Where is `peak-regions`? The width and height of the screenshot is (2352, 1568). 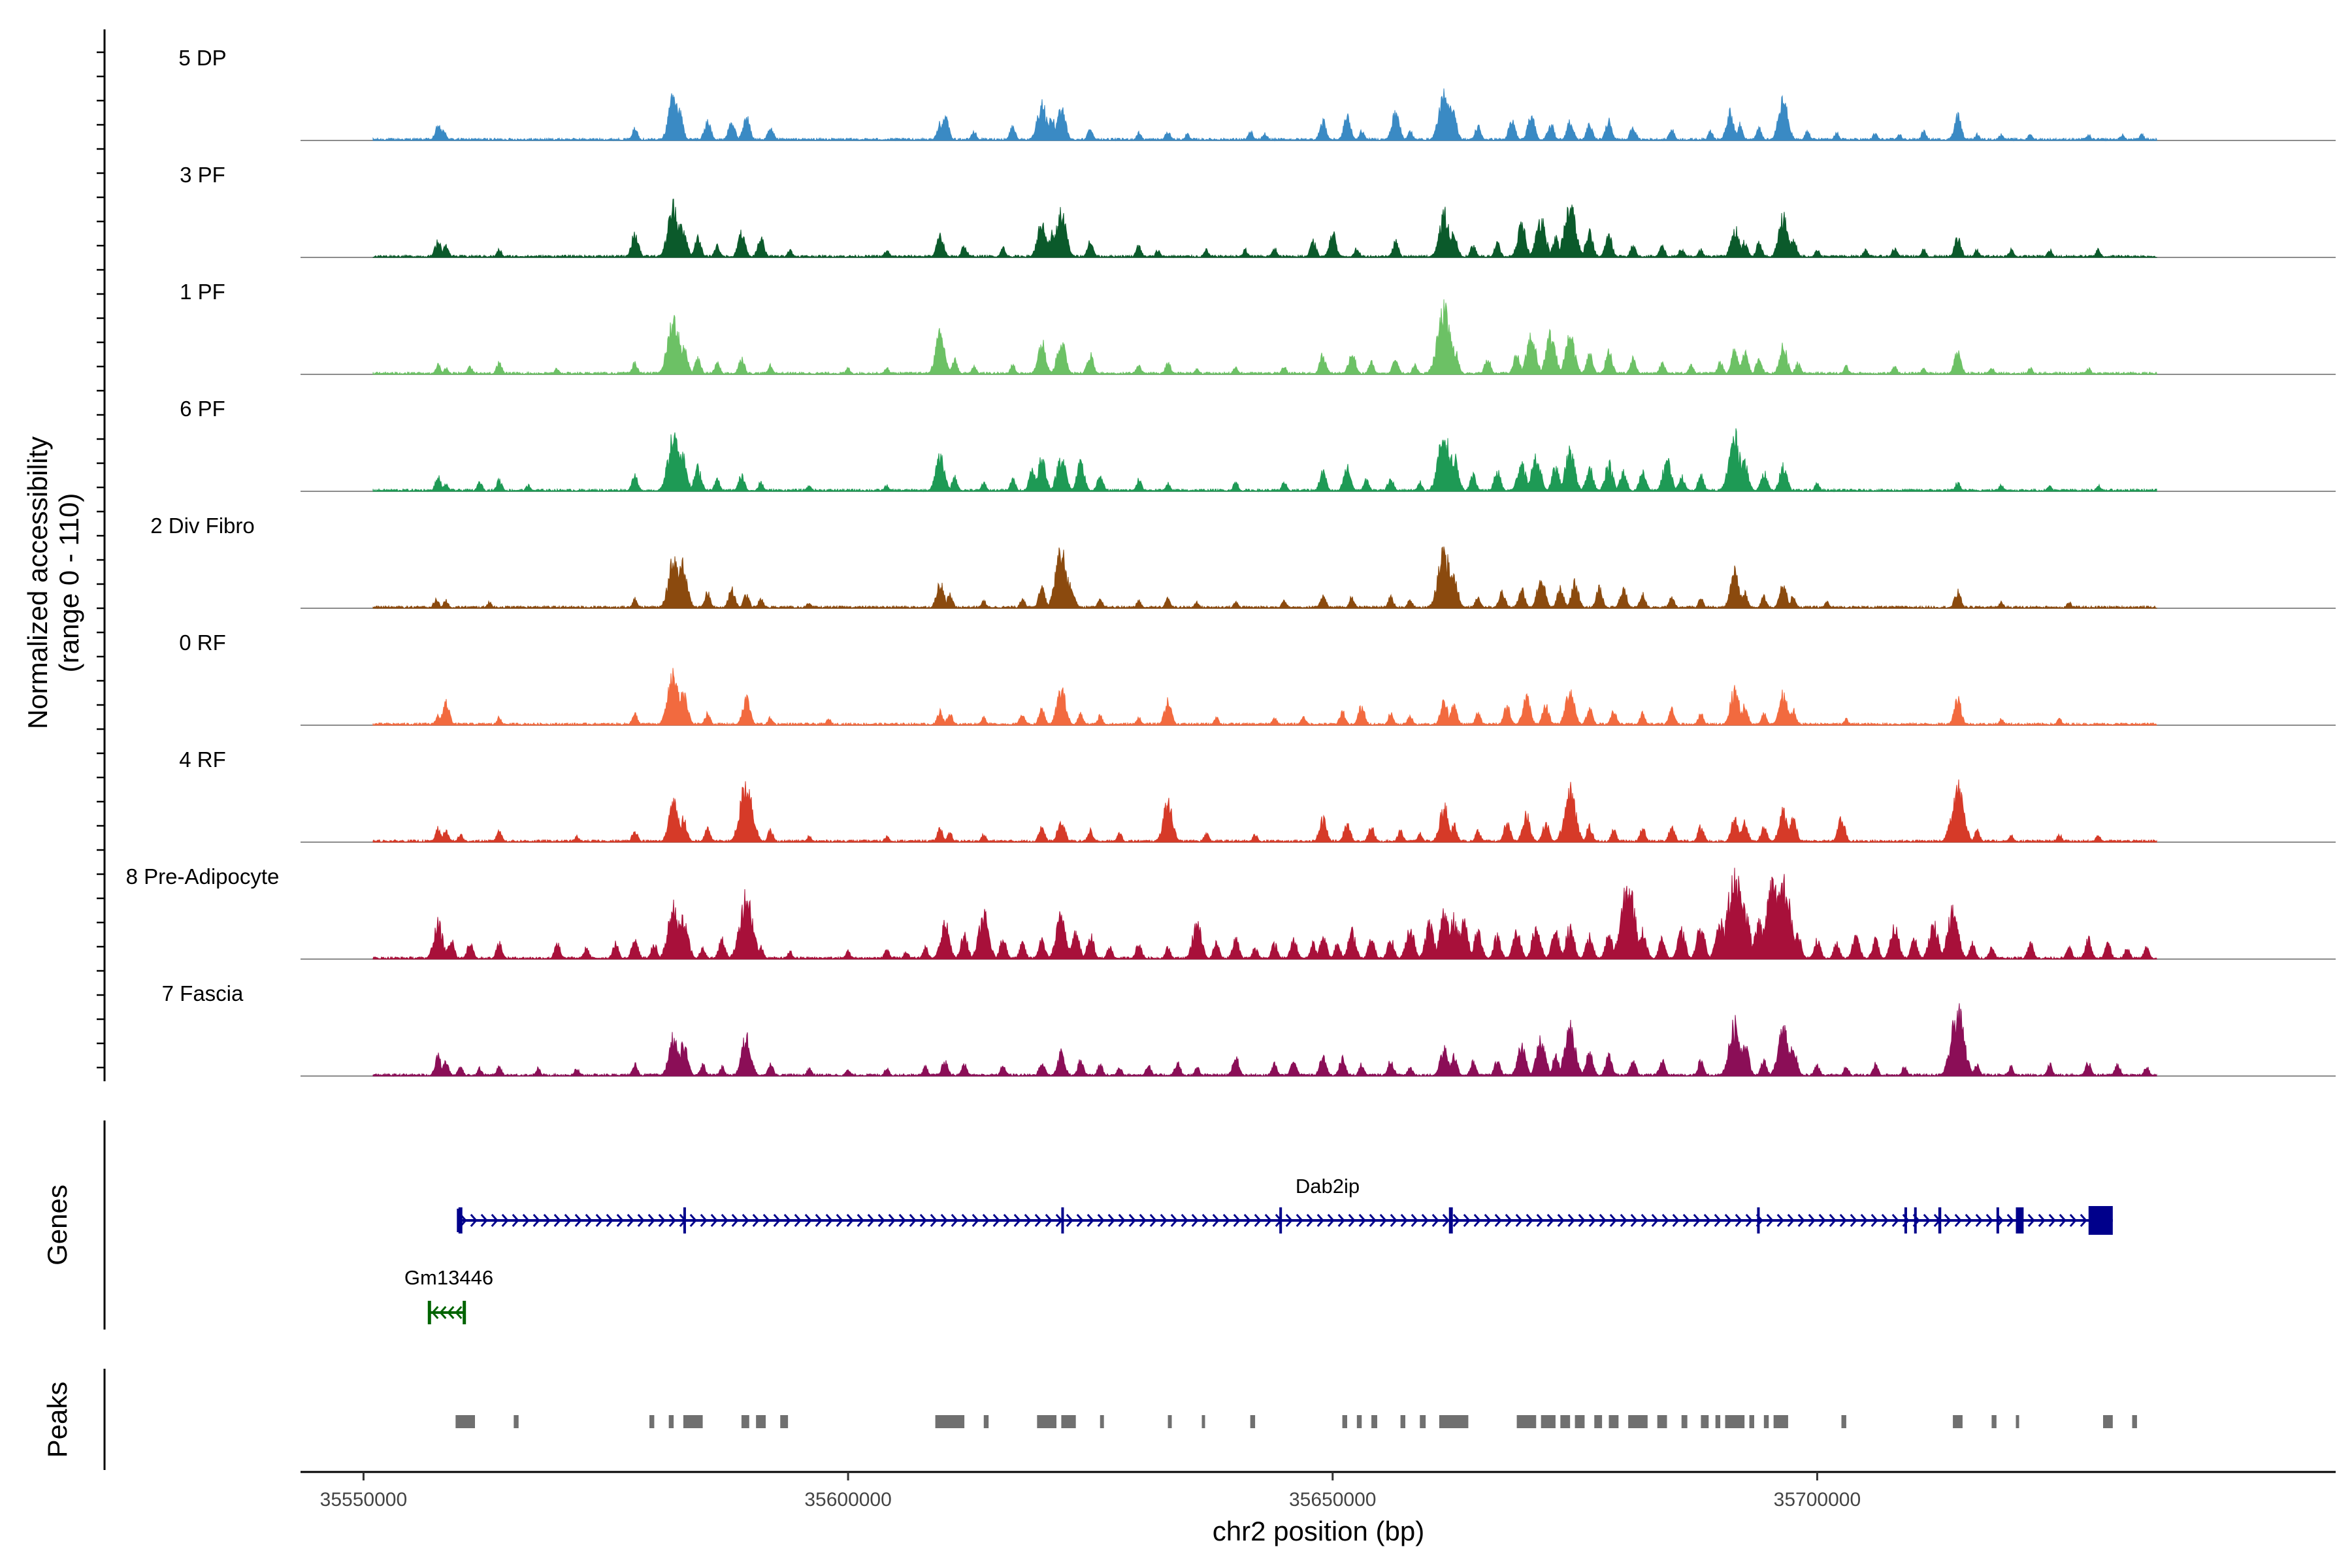 peak-regions is located at coordinates (1296, 1421).